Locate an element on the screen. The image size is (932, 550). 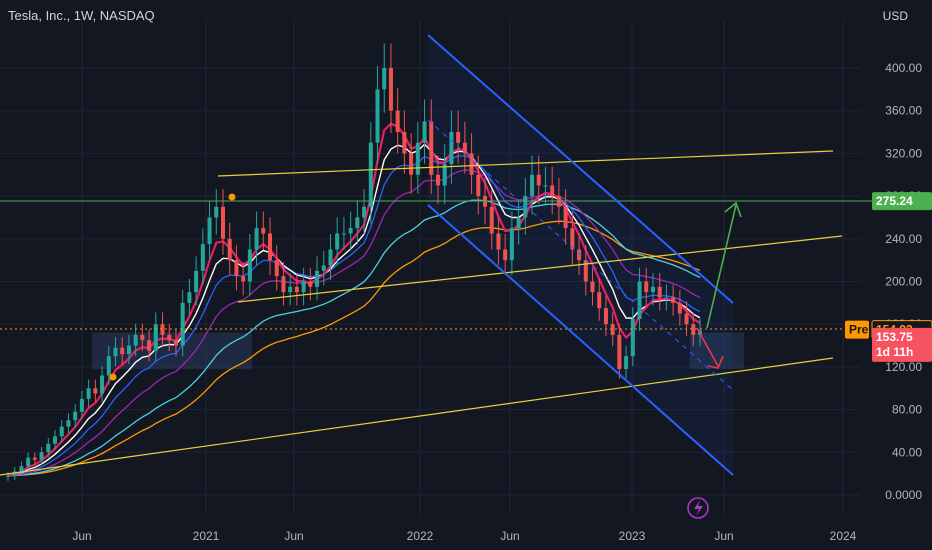
premarket-badge-label: Pre is located at coordinates (859, 330).